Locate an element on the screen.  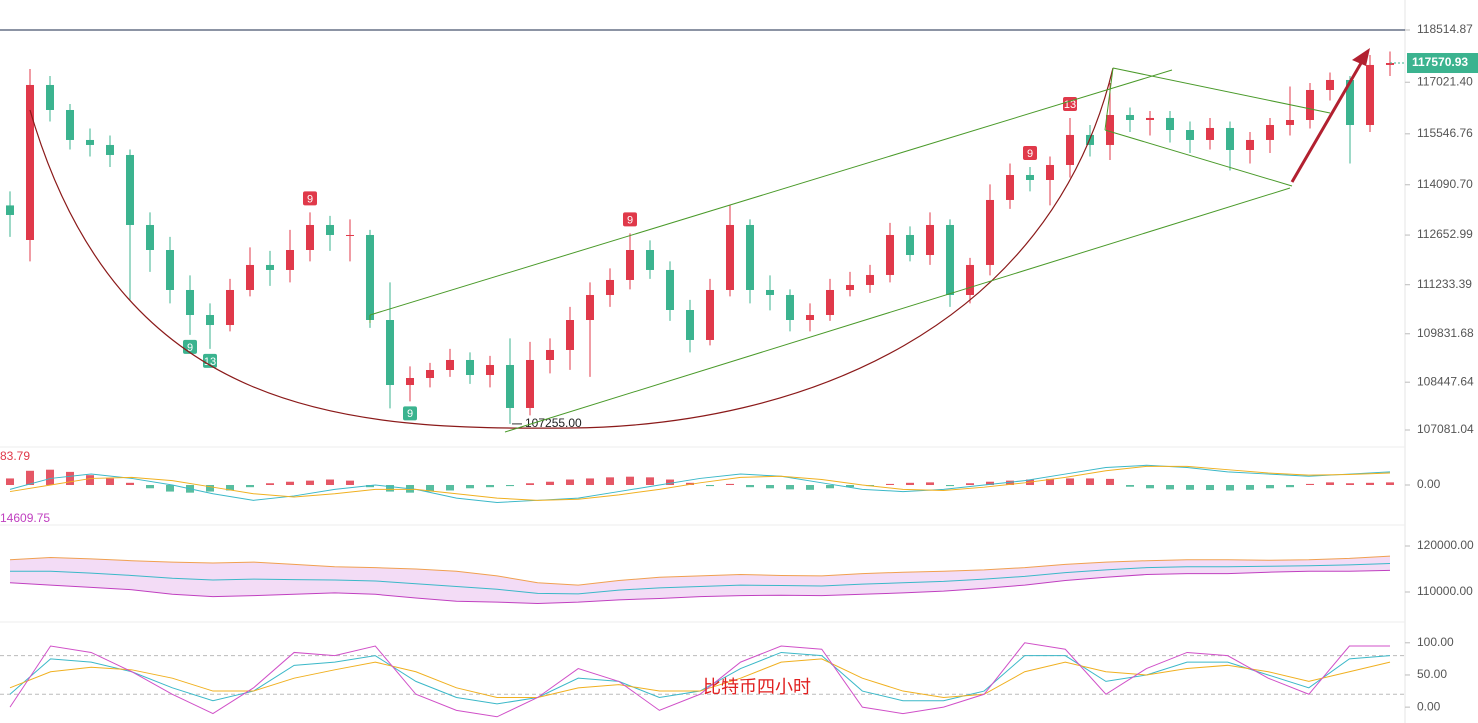
y-tick-label: 120000.00 is located at coordinates (1445, 545).